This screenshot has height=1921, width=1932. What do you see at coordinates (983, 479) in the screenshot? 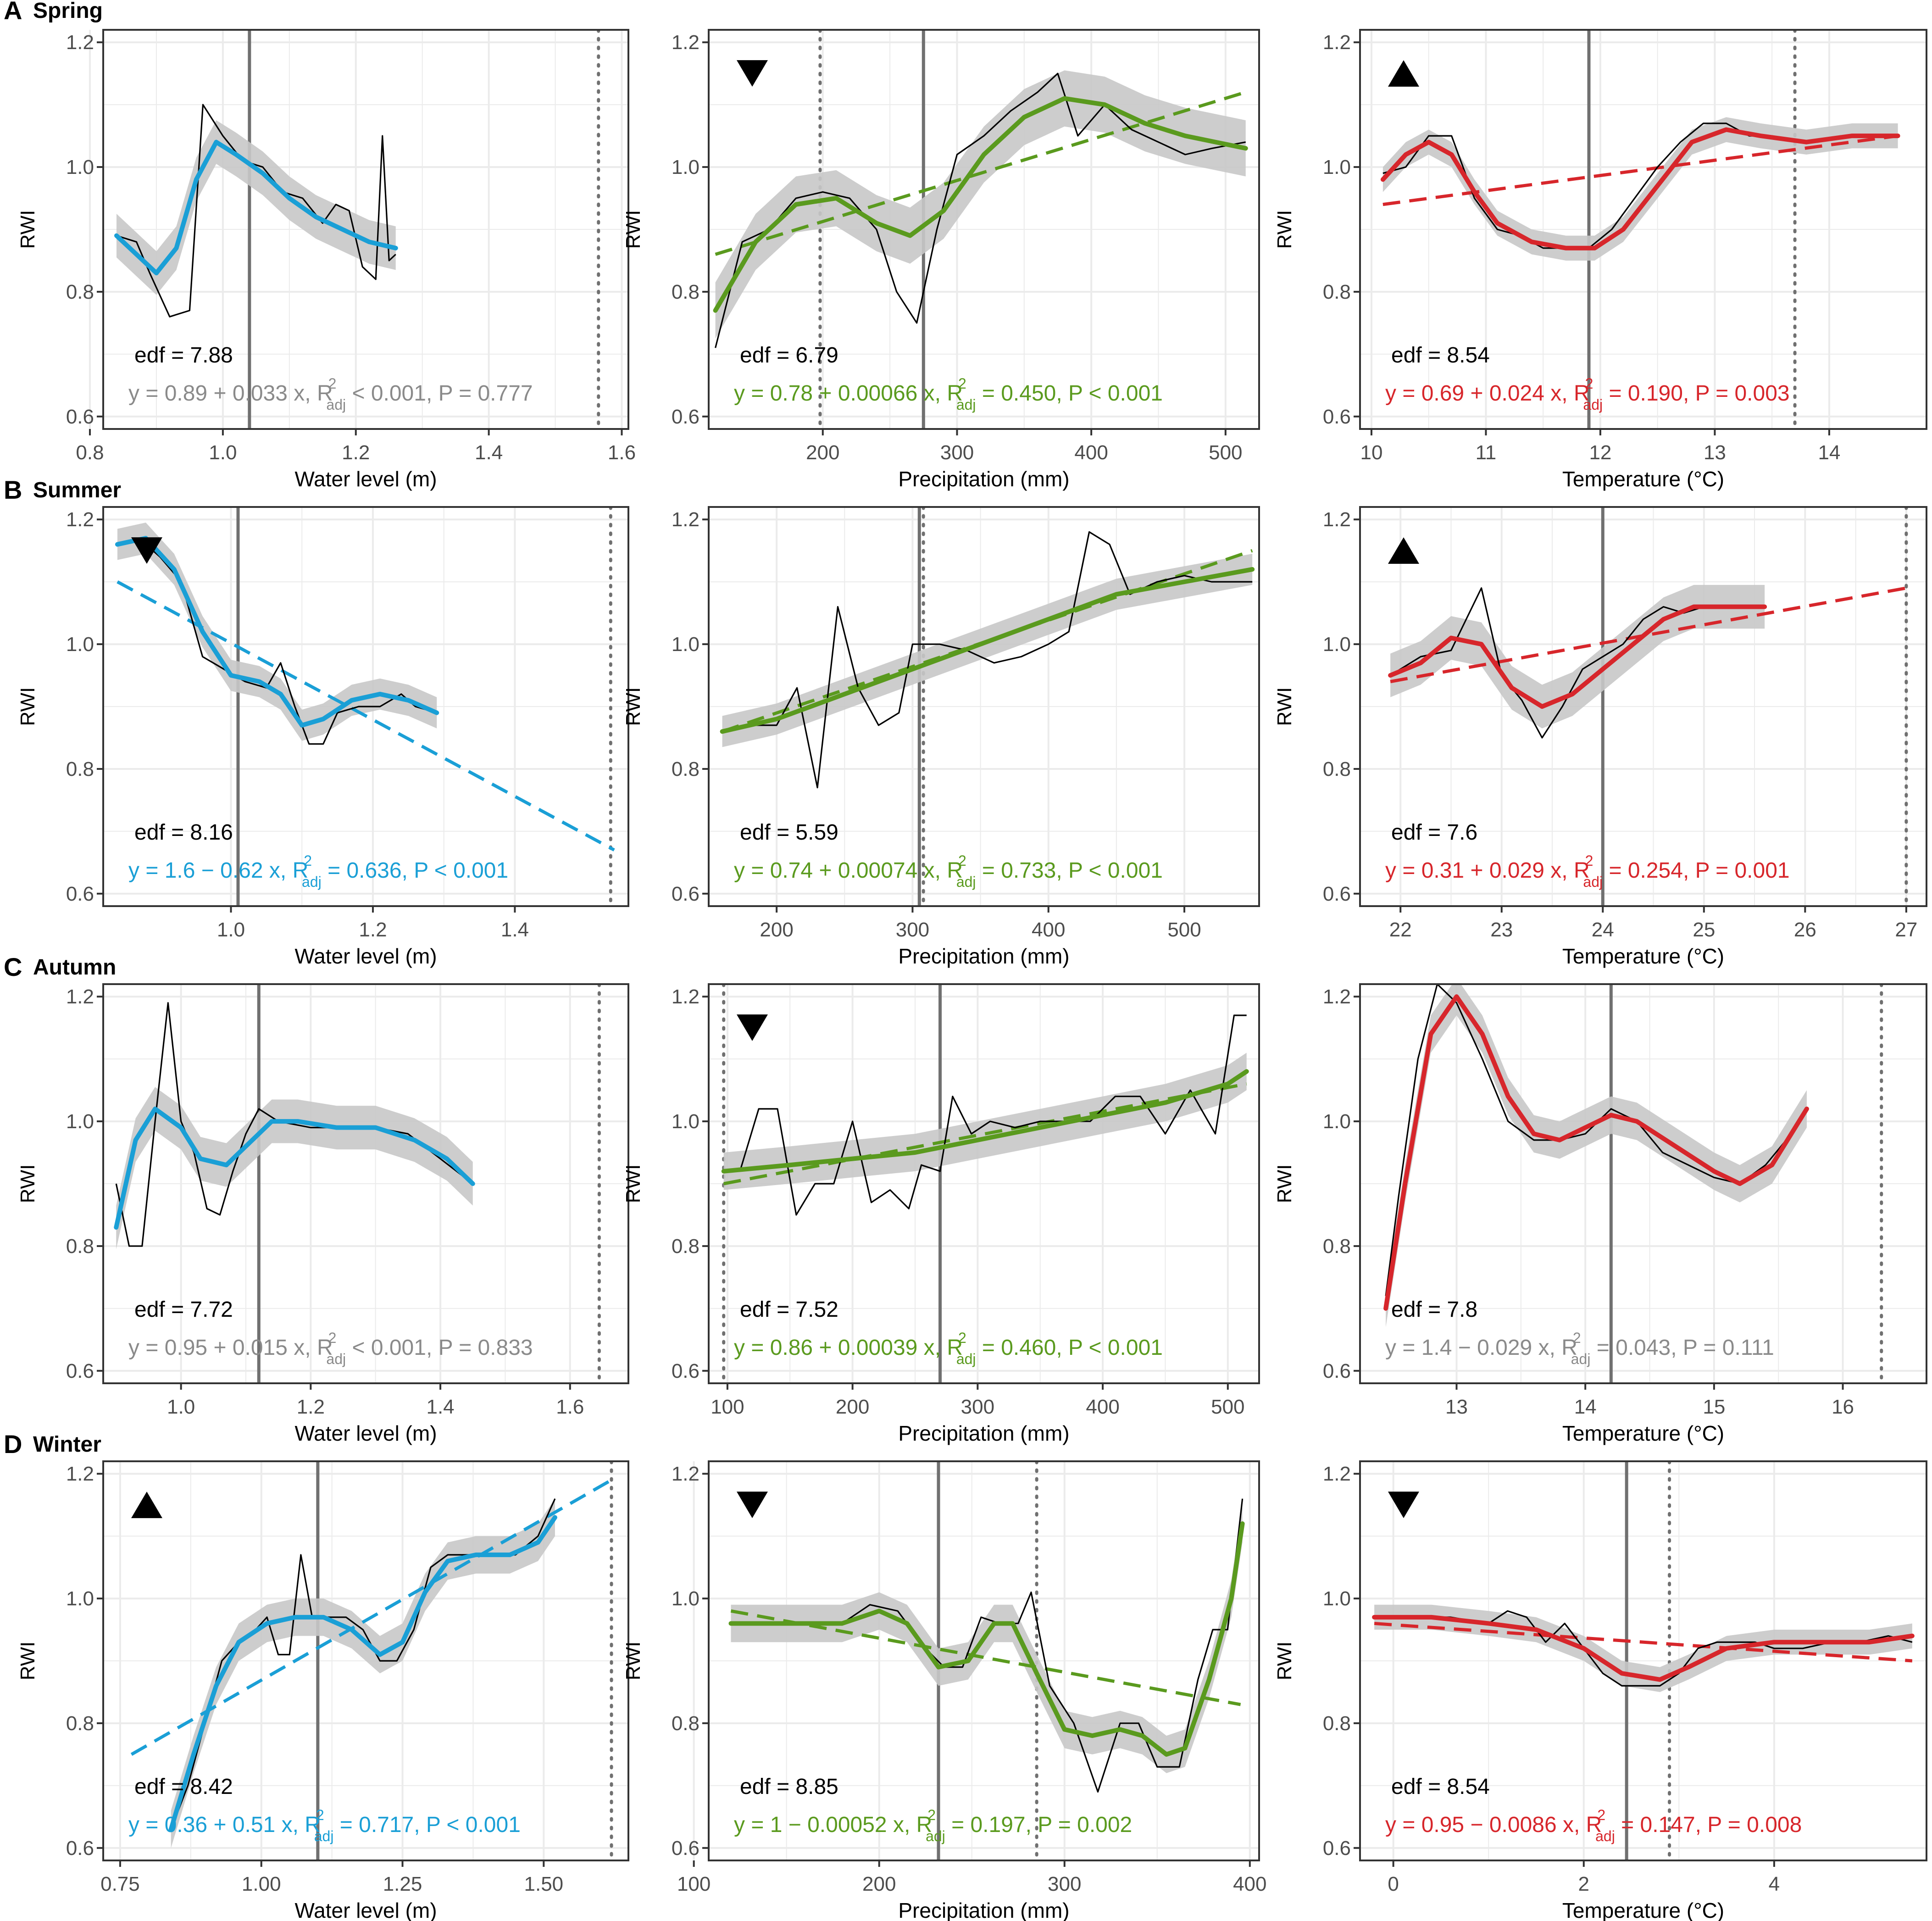
I see `panel-A-precip-xlabel: Precipitation (mm)` at bounding box center [983, 479].